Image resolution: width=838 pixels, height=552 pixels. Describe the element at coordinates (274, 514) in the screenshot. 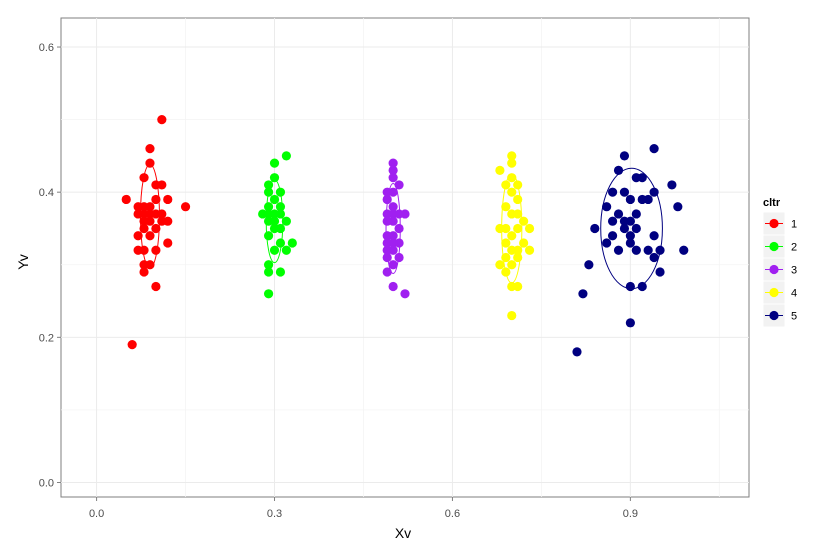

I see `x-tick-label: 0.3` at that location.